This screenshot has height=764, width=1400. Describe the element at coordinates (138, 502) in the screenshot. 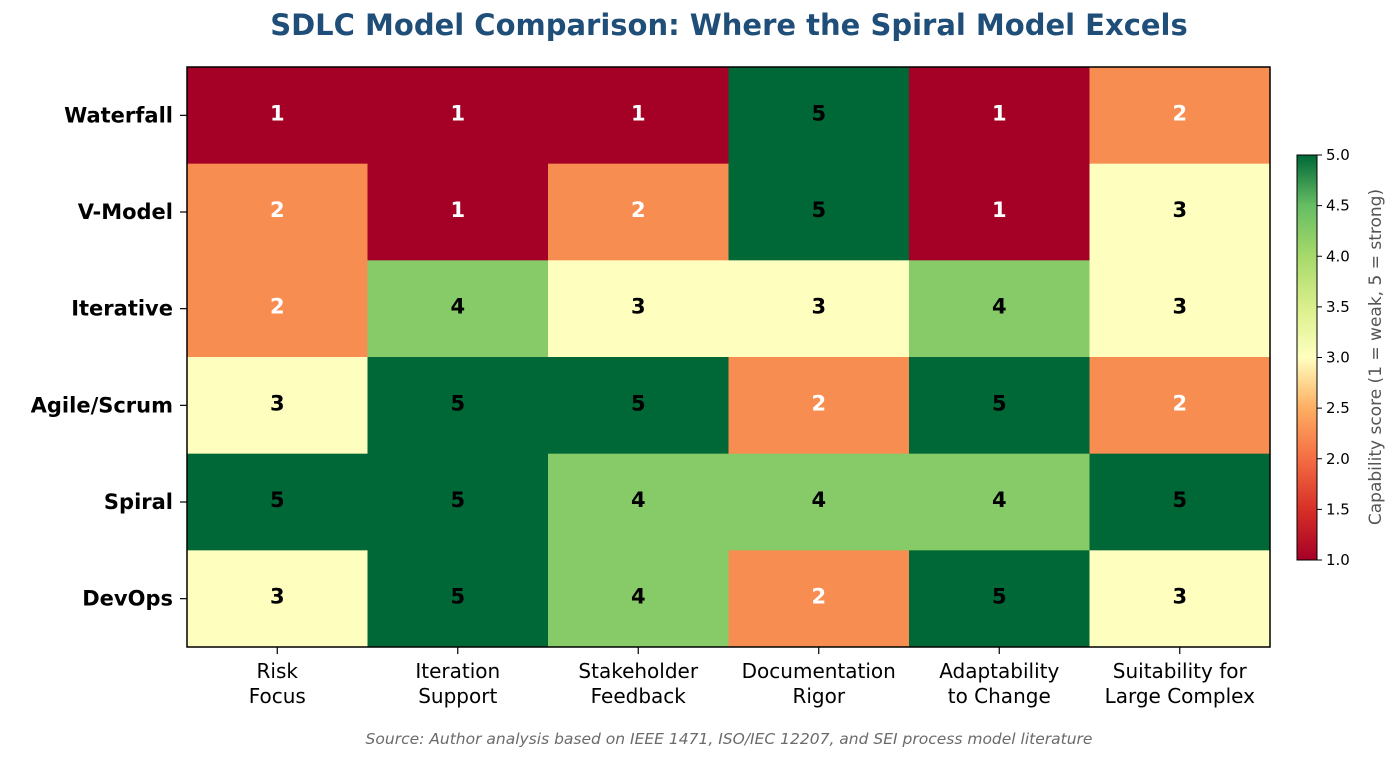

I see `row-label: Spiral` at that location.